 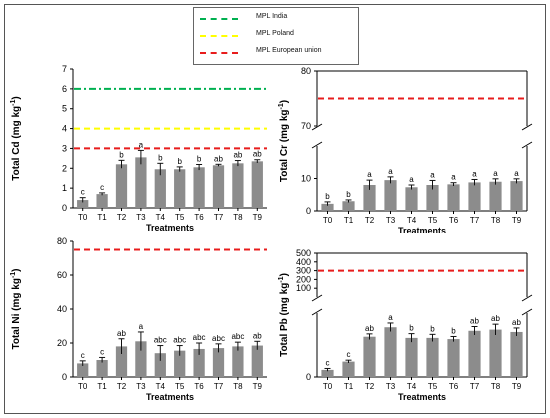 What do you see at coordinates (180, 386) in the screenshot?
I see `x-tick-label: T5` at bounding box center [180, 386].